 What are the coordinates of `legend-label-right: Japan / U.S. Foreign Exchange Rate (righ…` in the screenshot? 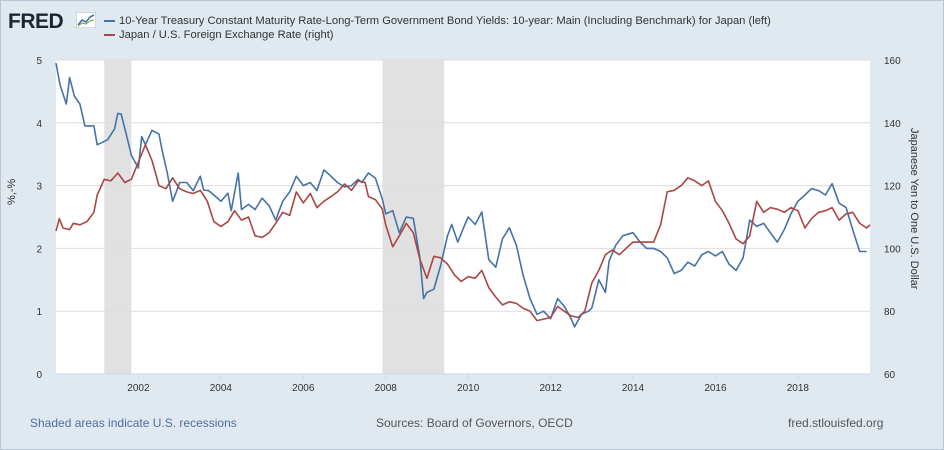 It's located at (226, 35).